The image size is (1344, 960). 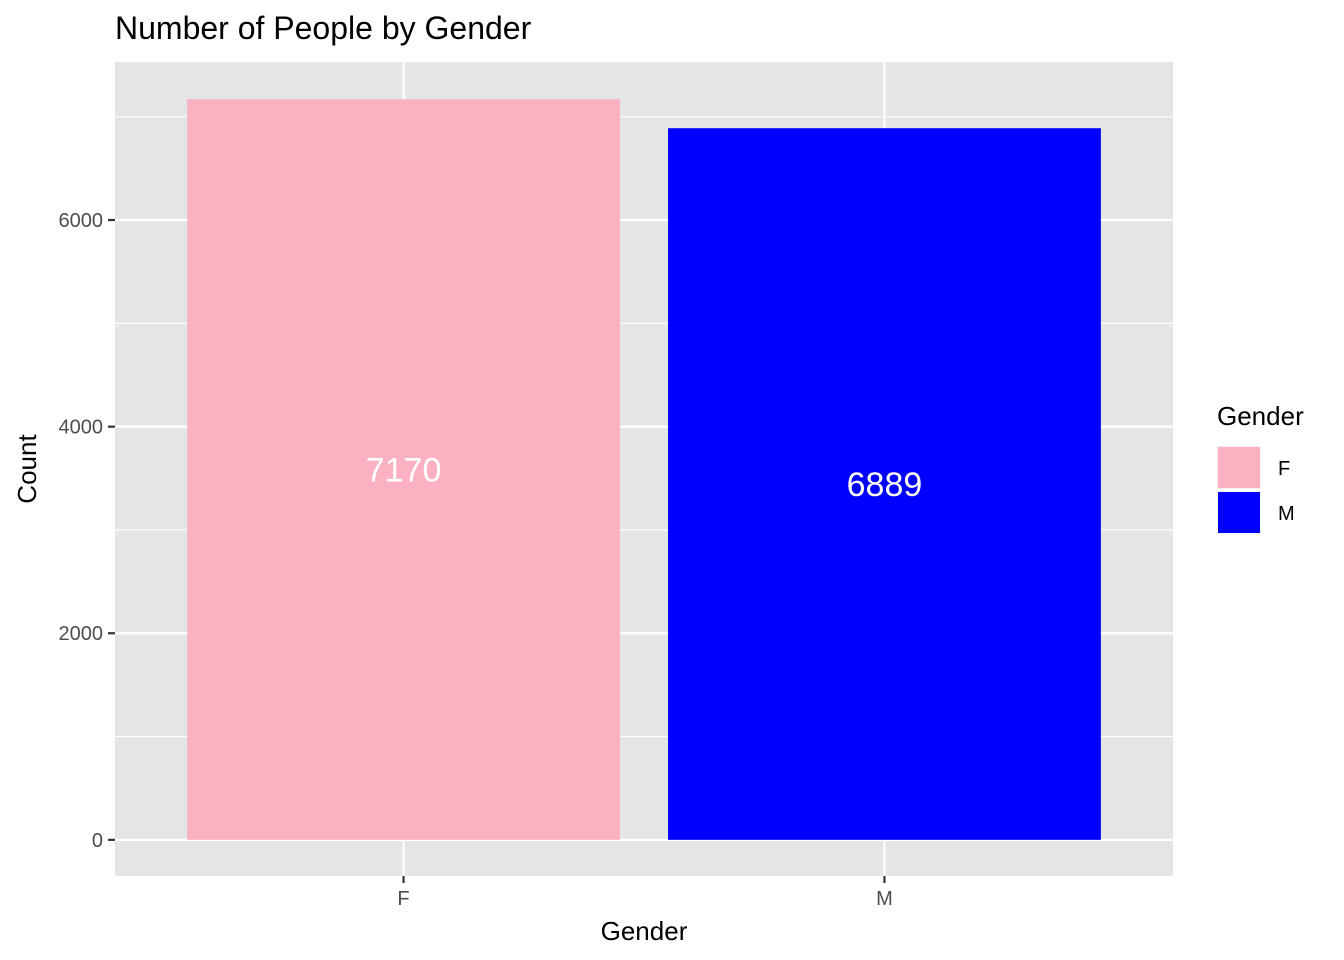 I want to click on legend-label-M: M, so click(x=1286, y=514).